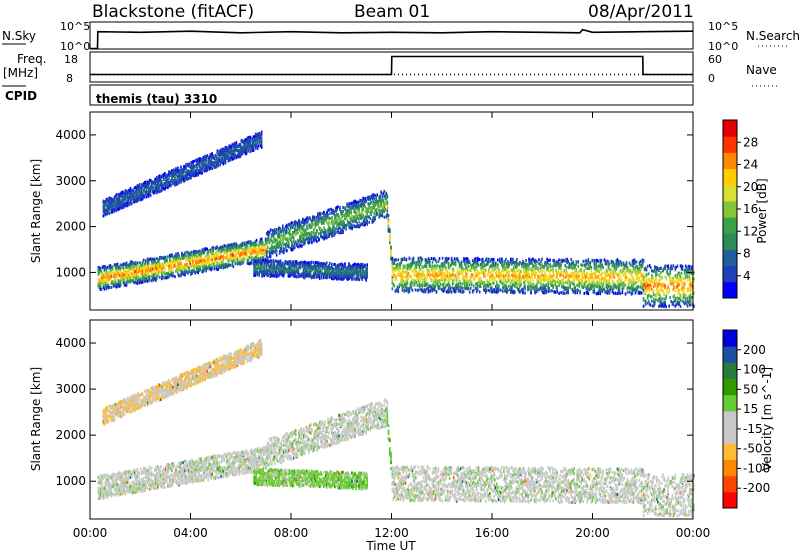  I want to click on nave-tick-top: 60, so click(715, 59).